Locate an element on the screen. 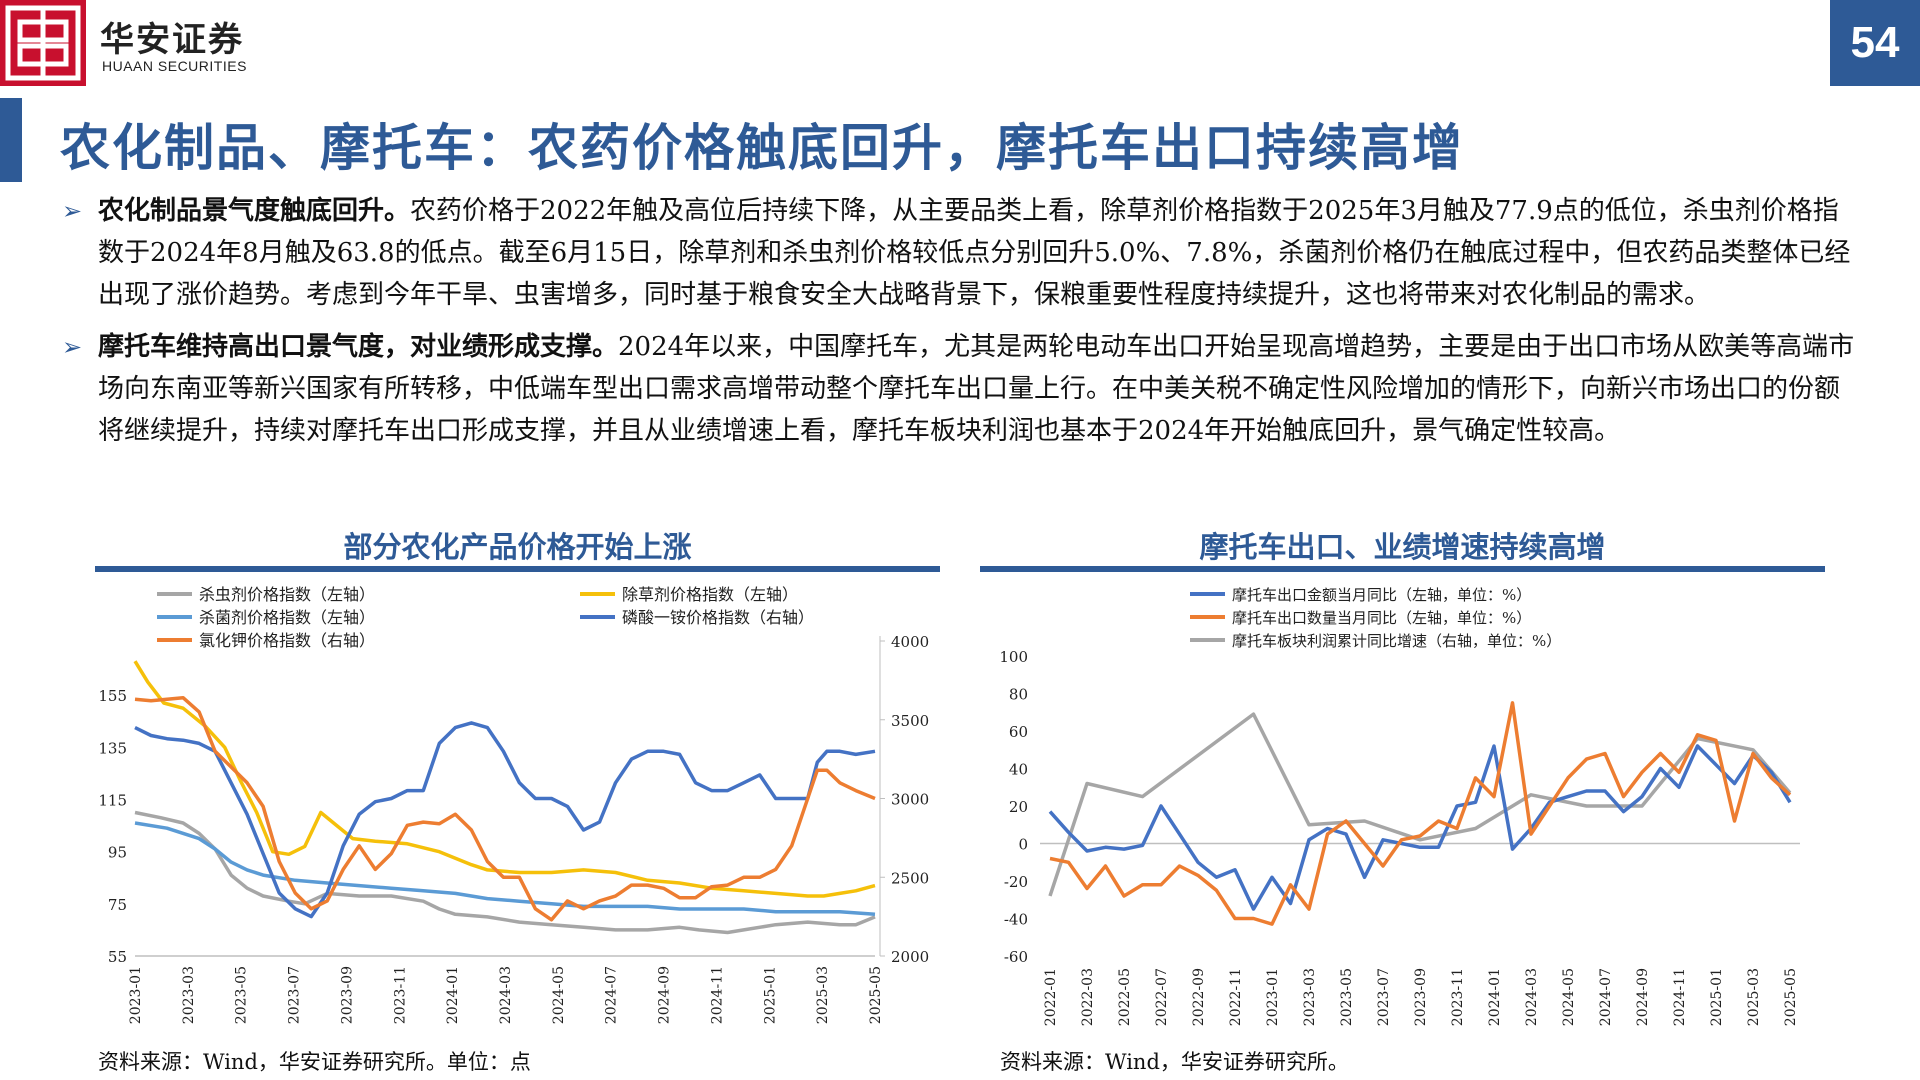 Image resolution: width=1920 pixels, height=1080 pixels. y-right-tick-label: 2500 is located at coordinates (910, 878).